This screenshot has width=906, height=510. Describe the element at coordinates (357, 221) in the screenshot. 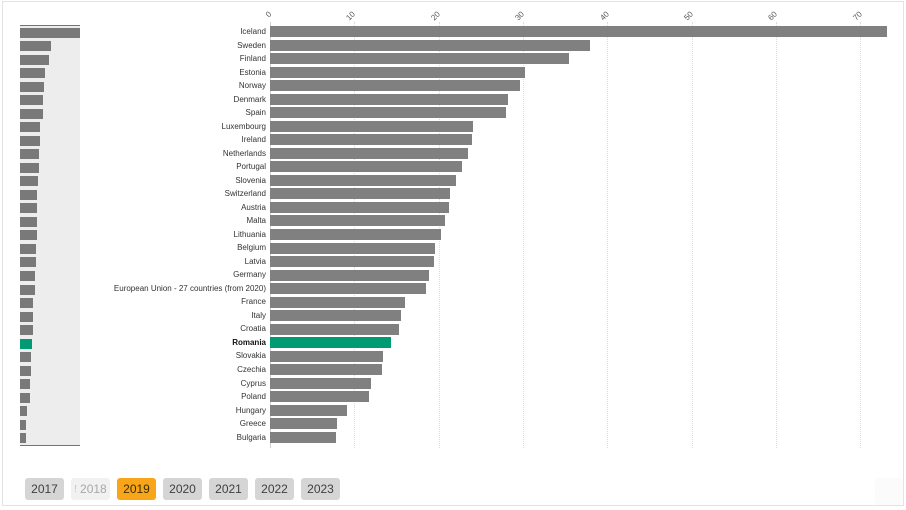

I see `bar-malta` at that location.